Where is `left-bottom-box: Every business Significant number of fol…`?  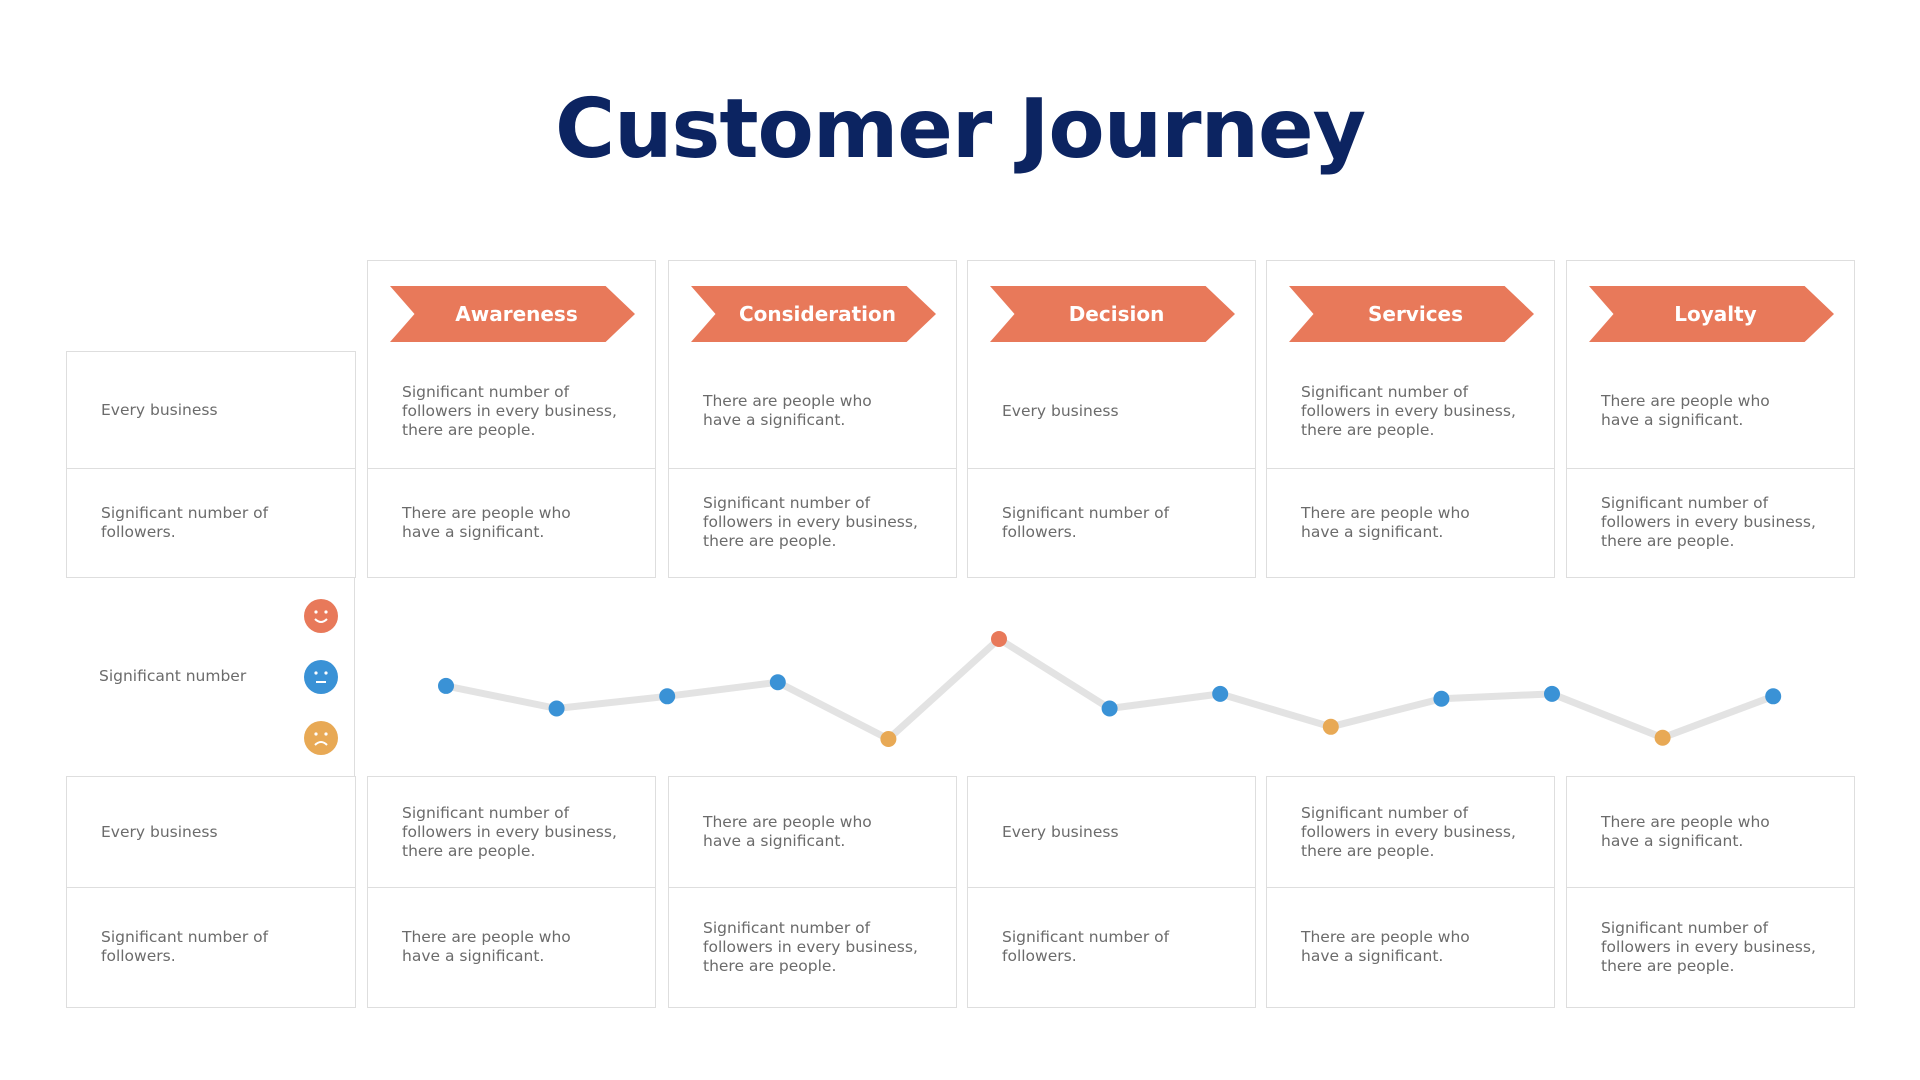
left-bottom-box: Every business Significant number of fol… is located at coordinates (211, 892).